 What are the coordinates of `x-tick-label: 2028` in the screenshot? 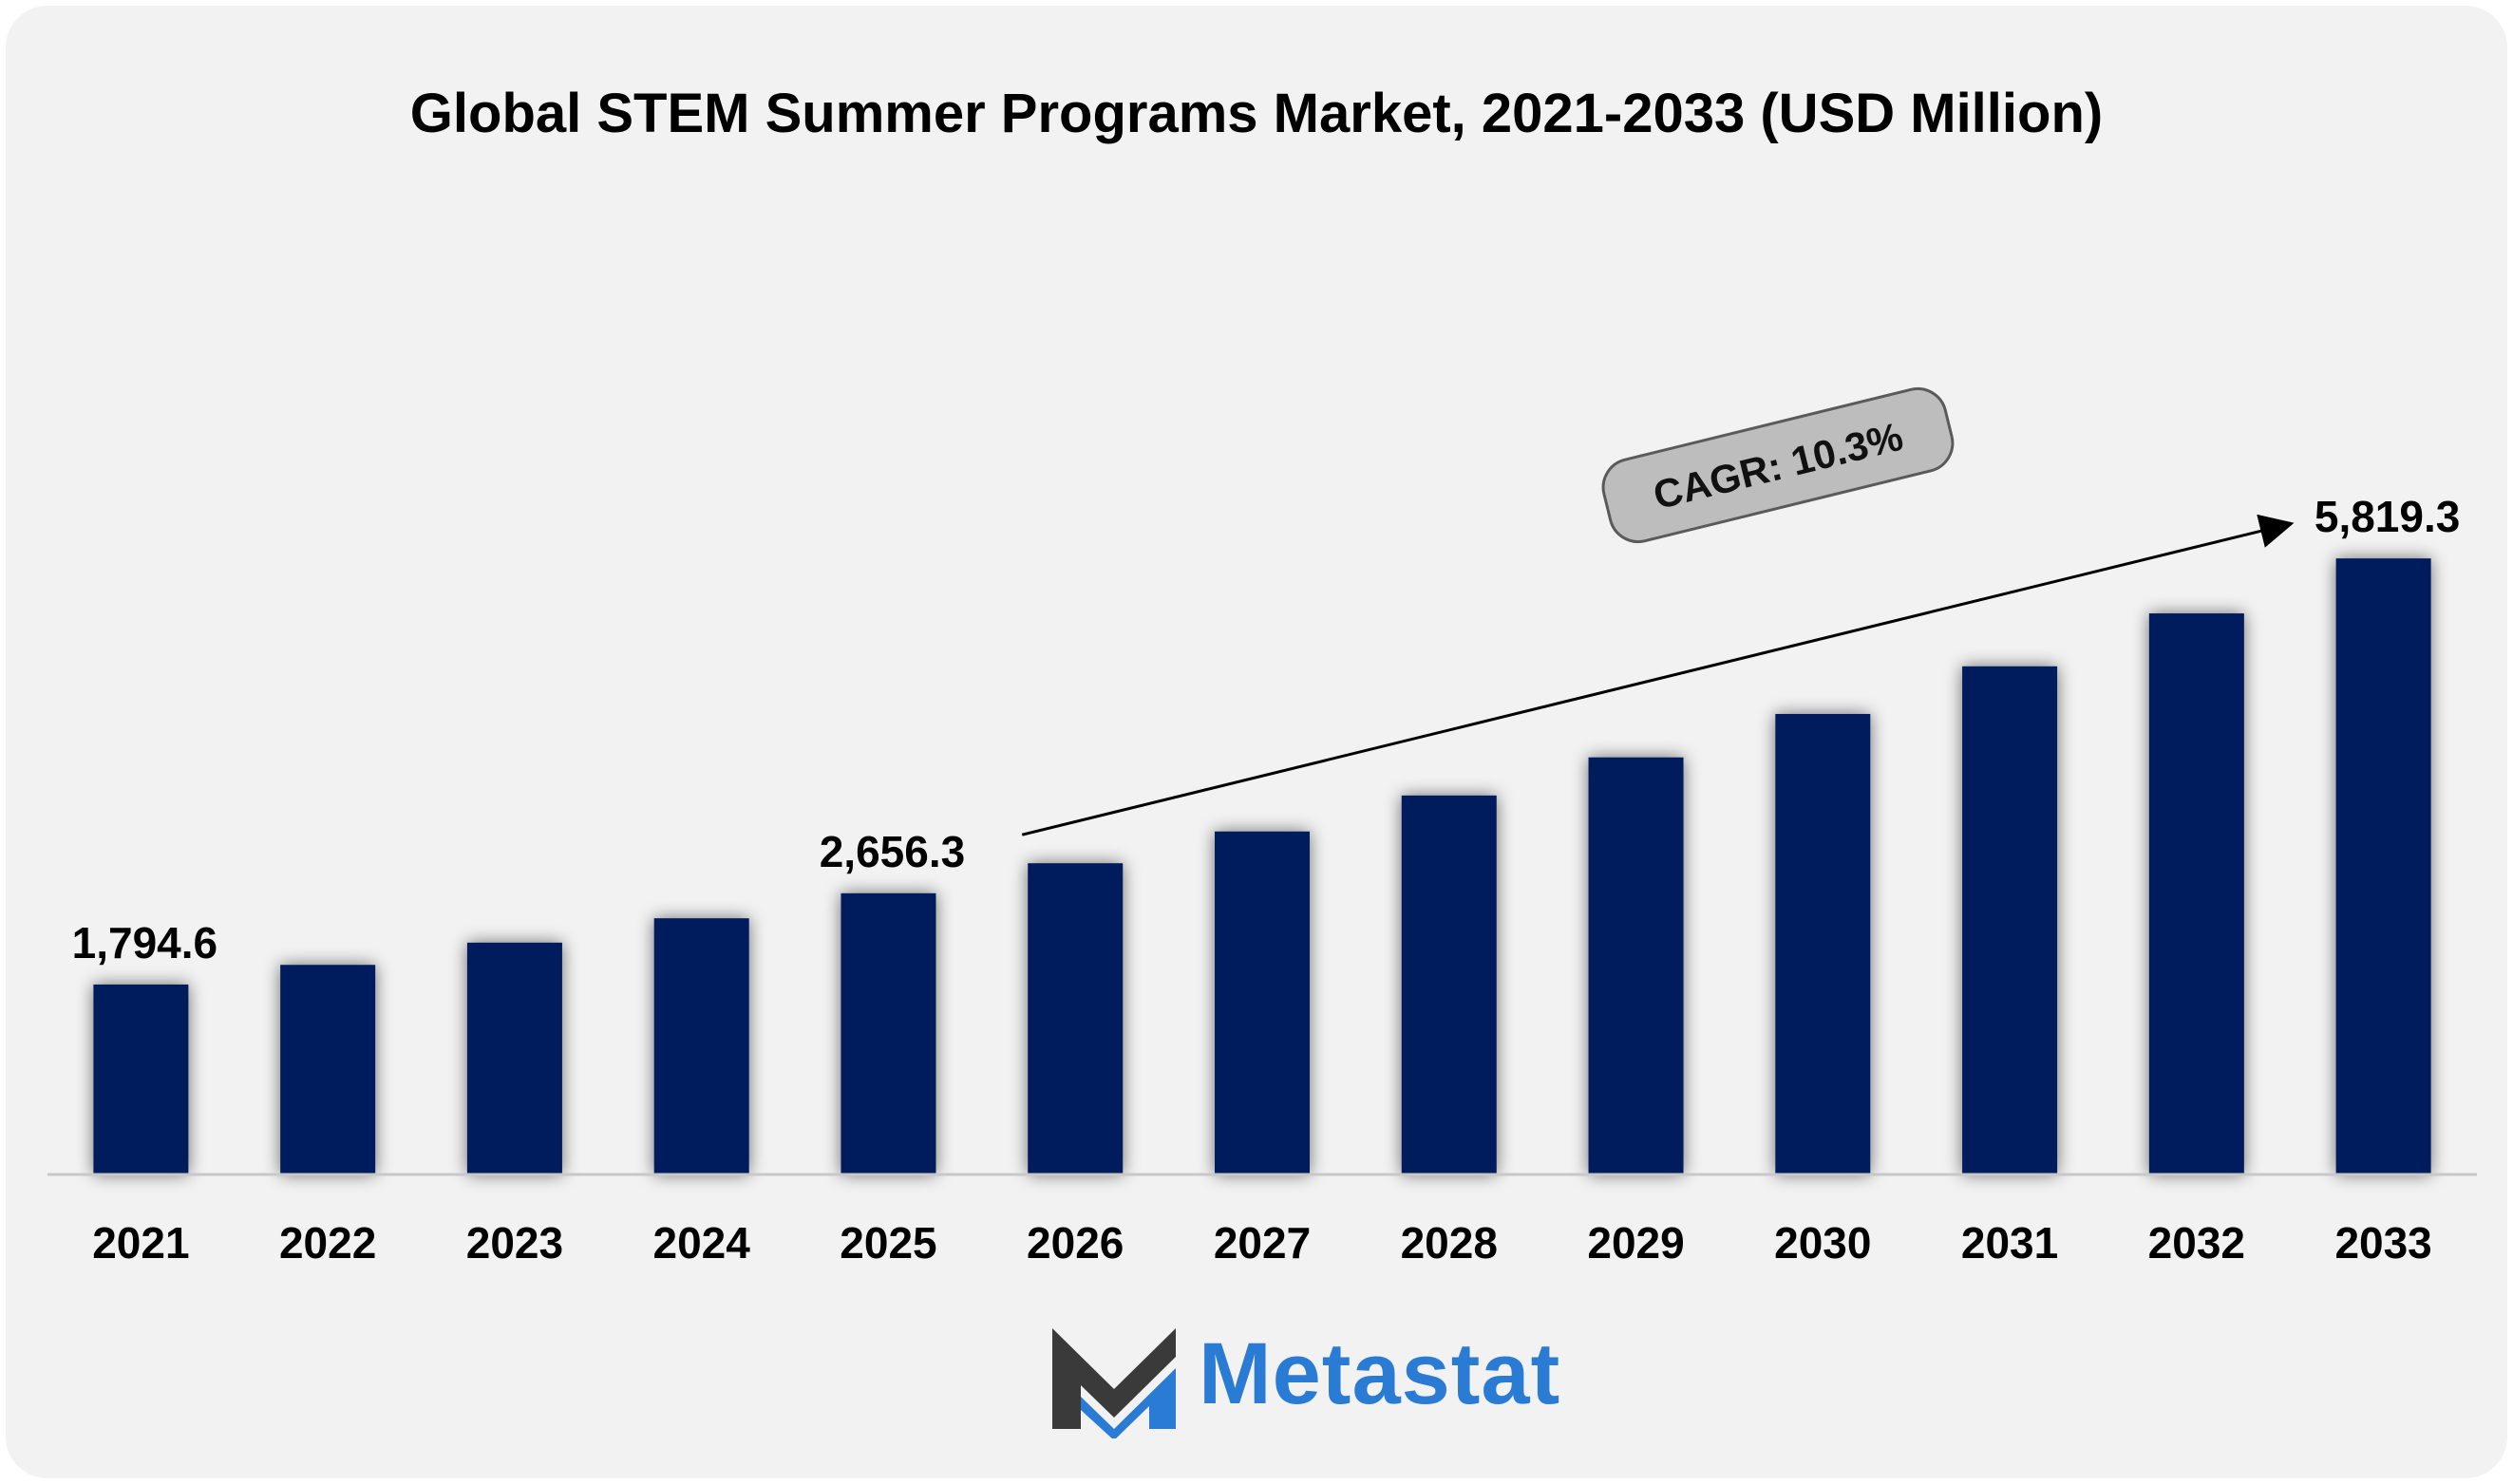 It's located at (1450, 1243).